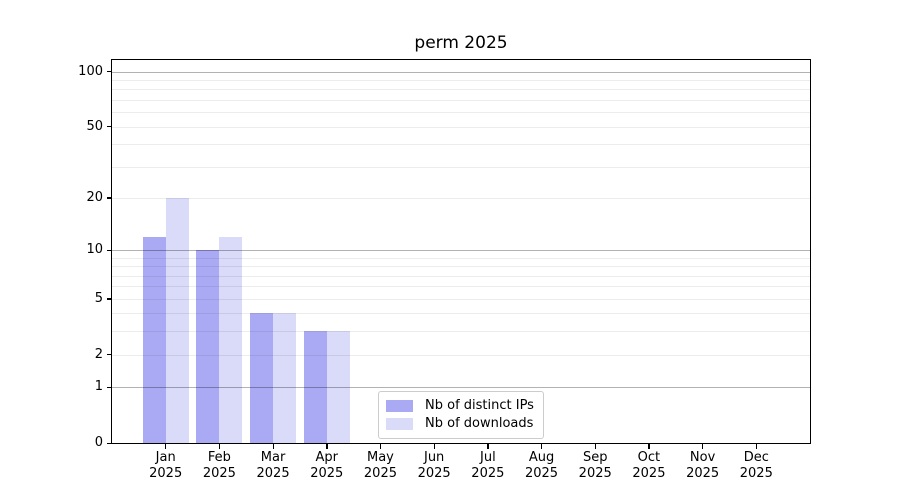  What do you see at coordinates (98, 298) in the screenshot?
I see `y-tick-label: 5` at bounding box center [98, 298].